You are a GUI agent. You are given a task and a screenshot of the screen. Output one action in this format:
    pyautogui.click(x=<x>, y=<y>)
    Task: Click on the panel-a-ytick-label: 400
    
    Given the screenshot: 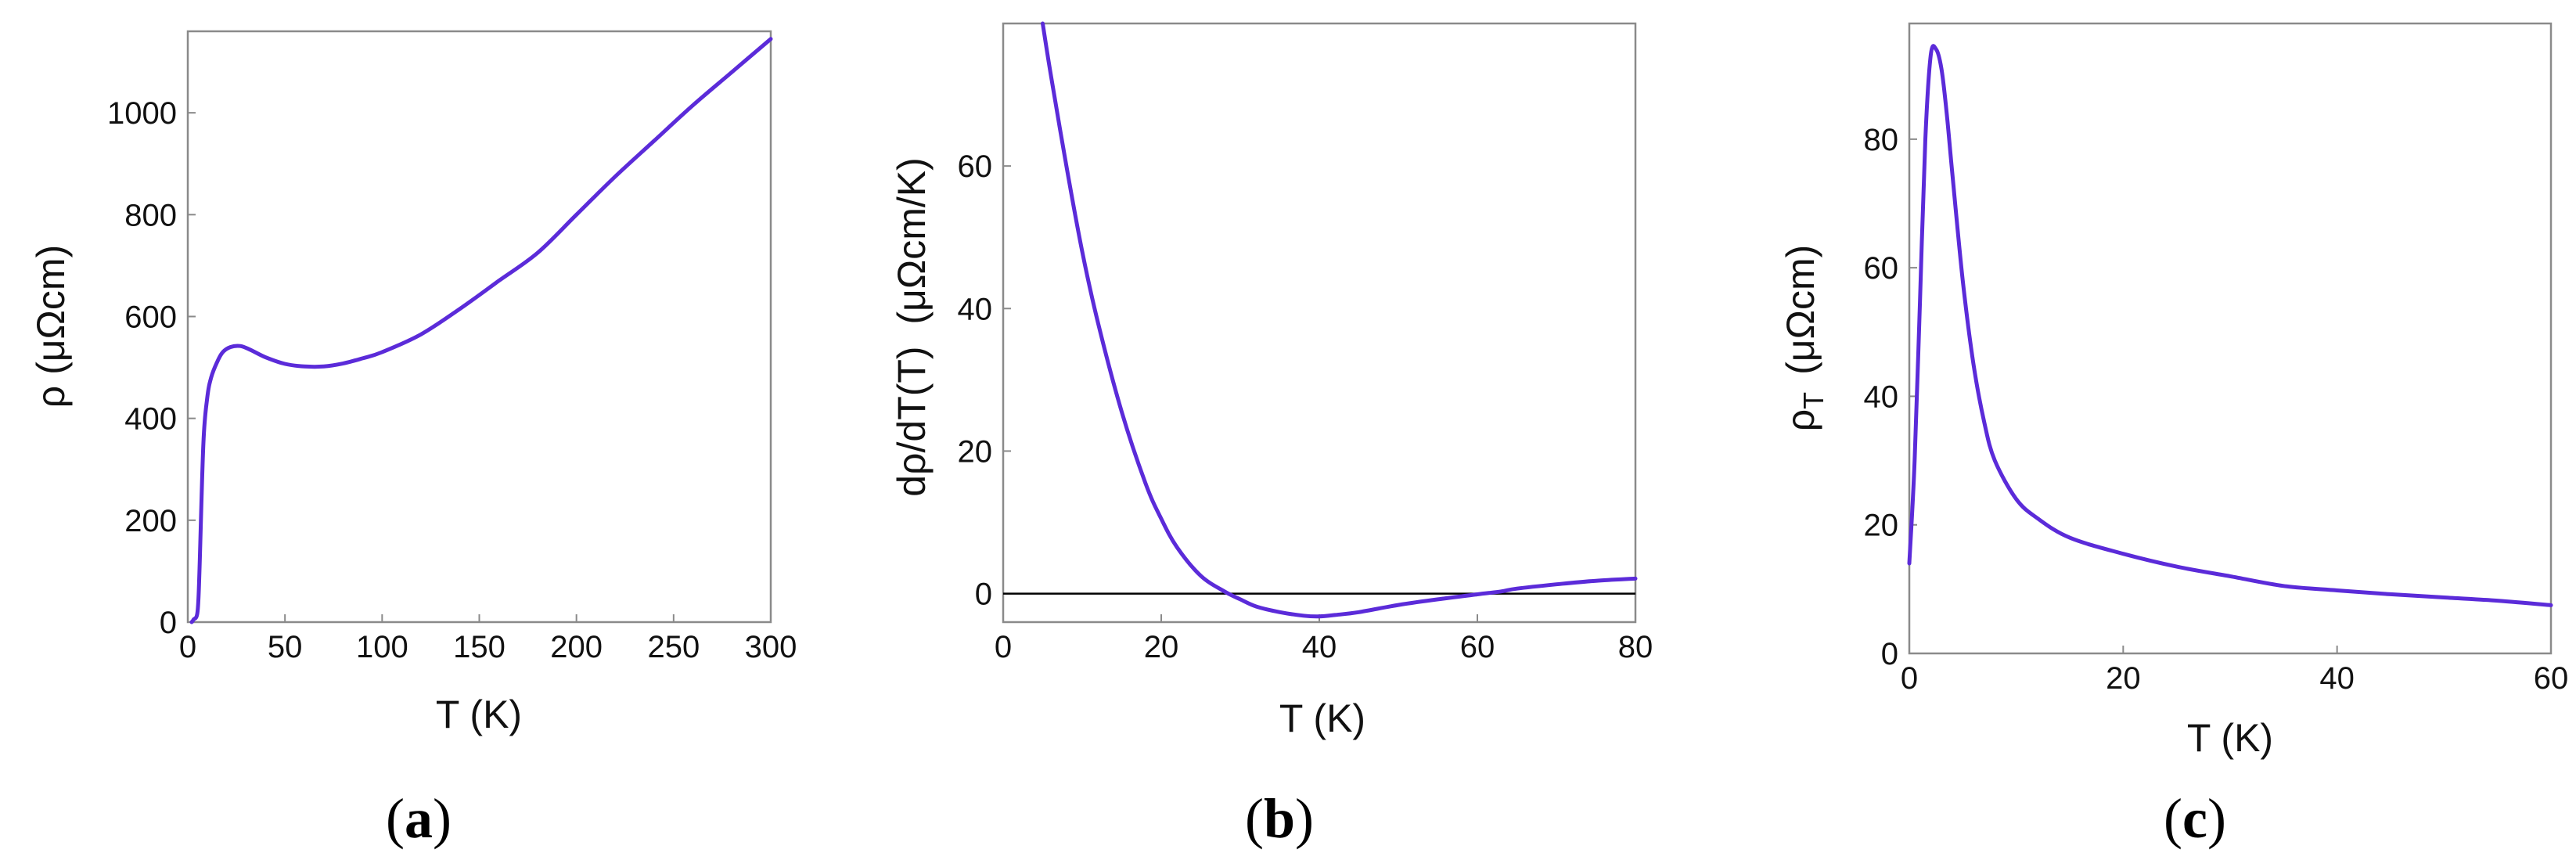 What is the action you would take?
    pyautogui.click(x=150, y=419)
    